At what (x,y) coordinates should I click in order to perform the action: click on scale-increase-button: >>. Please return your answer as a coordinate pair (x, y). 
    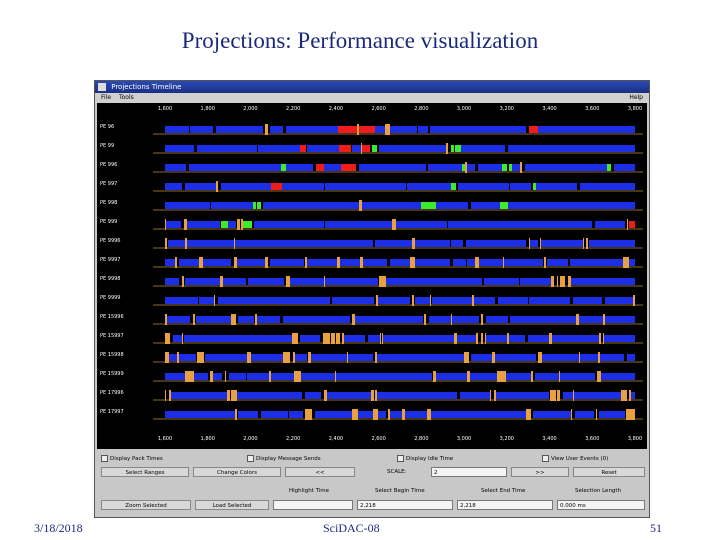
    Looking at the image, I should click on (540, 472).